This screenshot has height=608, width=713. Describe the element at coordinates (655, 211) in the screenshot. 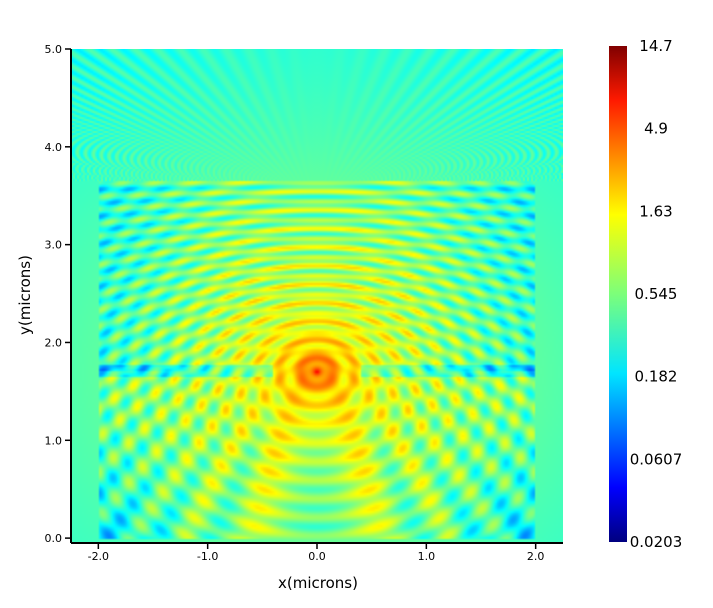

I see `colorbar-tick-label: 1.63` at that location.